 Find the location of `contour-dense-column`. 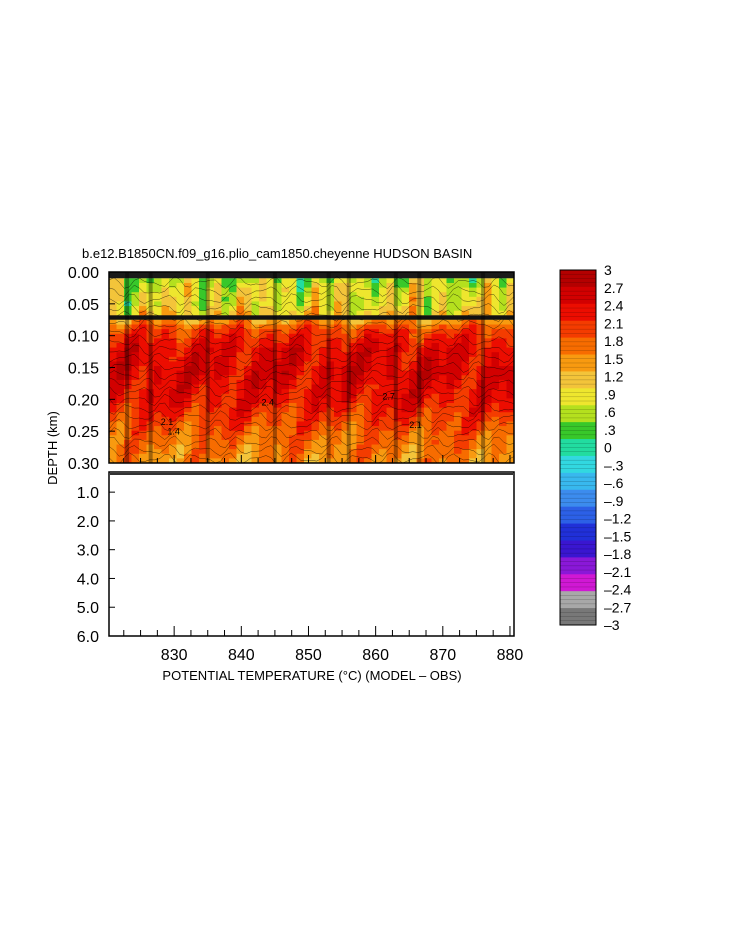

contour-dense-column is located at coordinates (395, 367).